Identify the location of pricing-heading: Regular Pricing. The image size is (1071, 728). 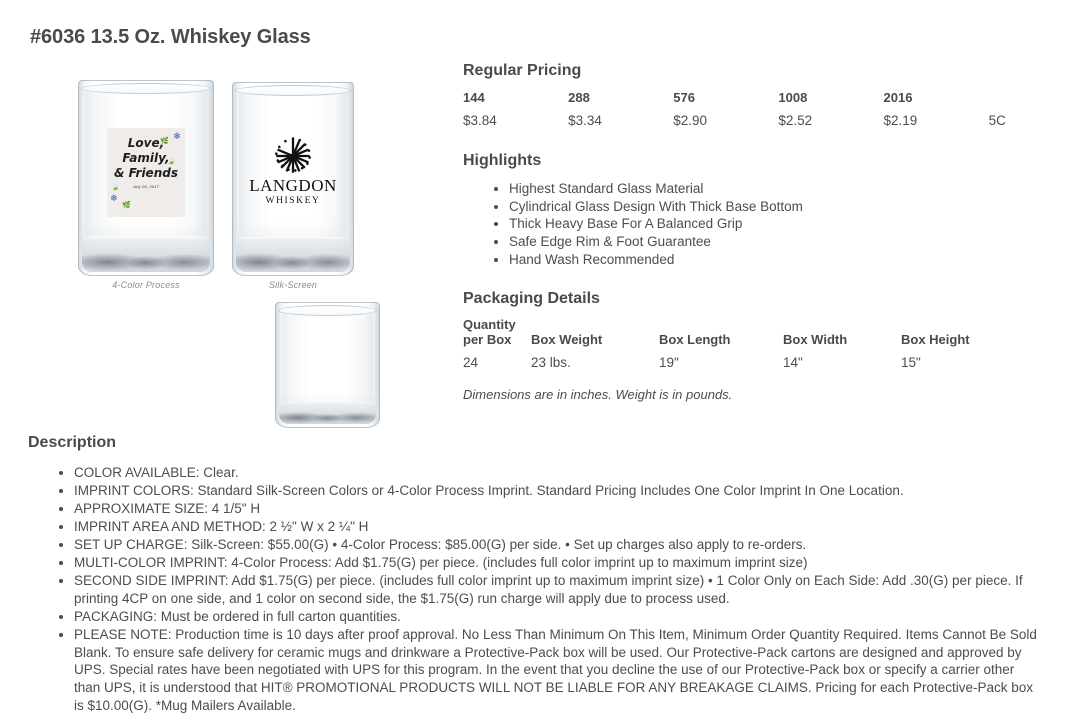
(522, 70).